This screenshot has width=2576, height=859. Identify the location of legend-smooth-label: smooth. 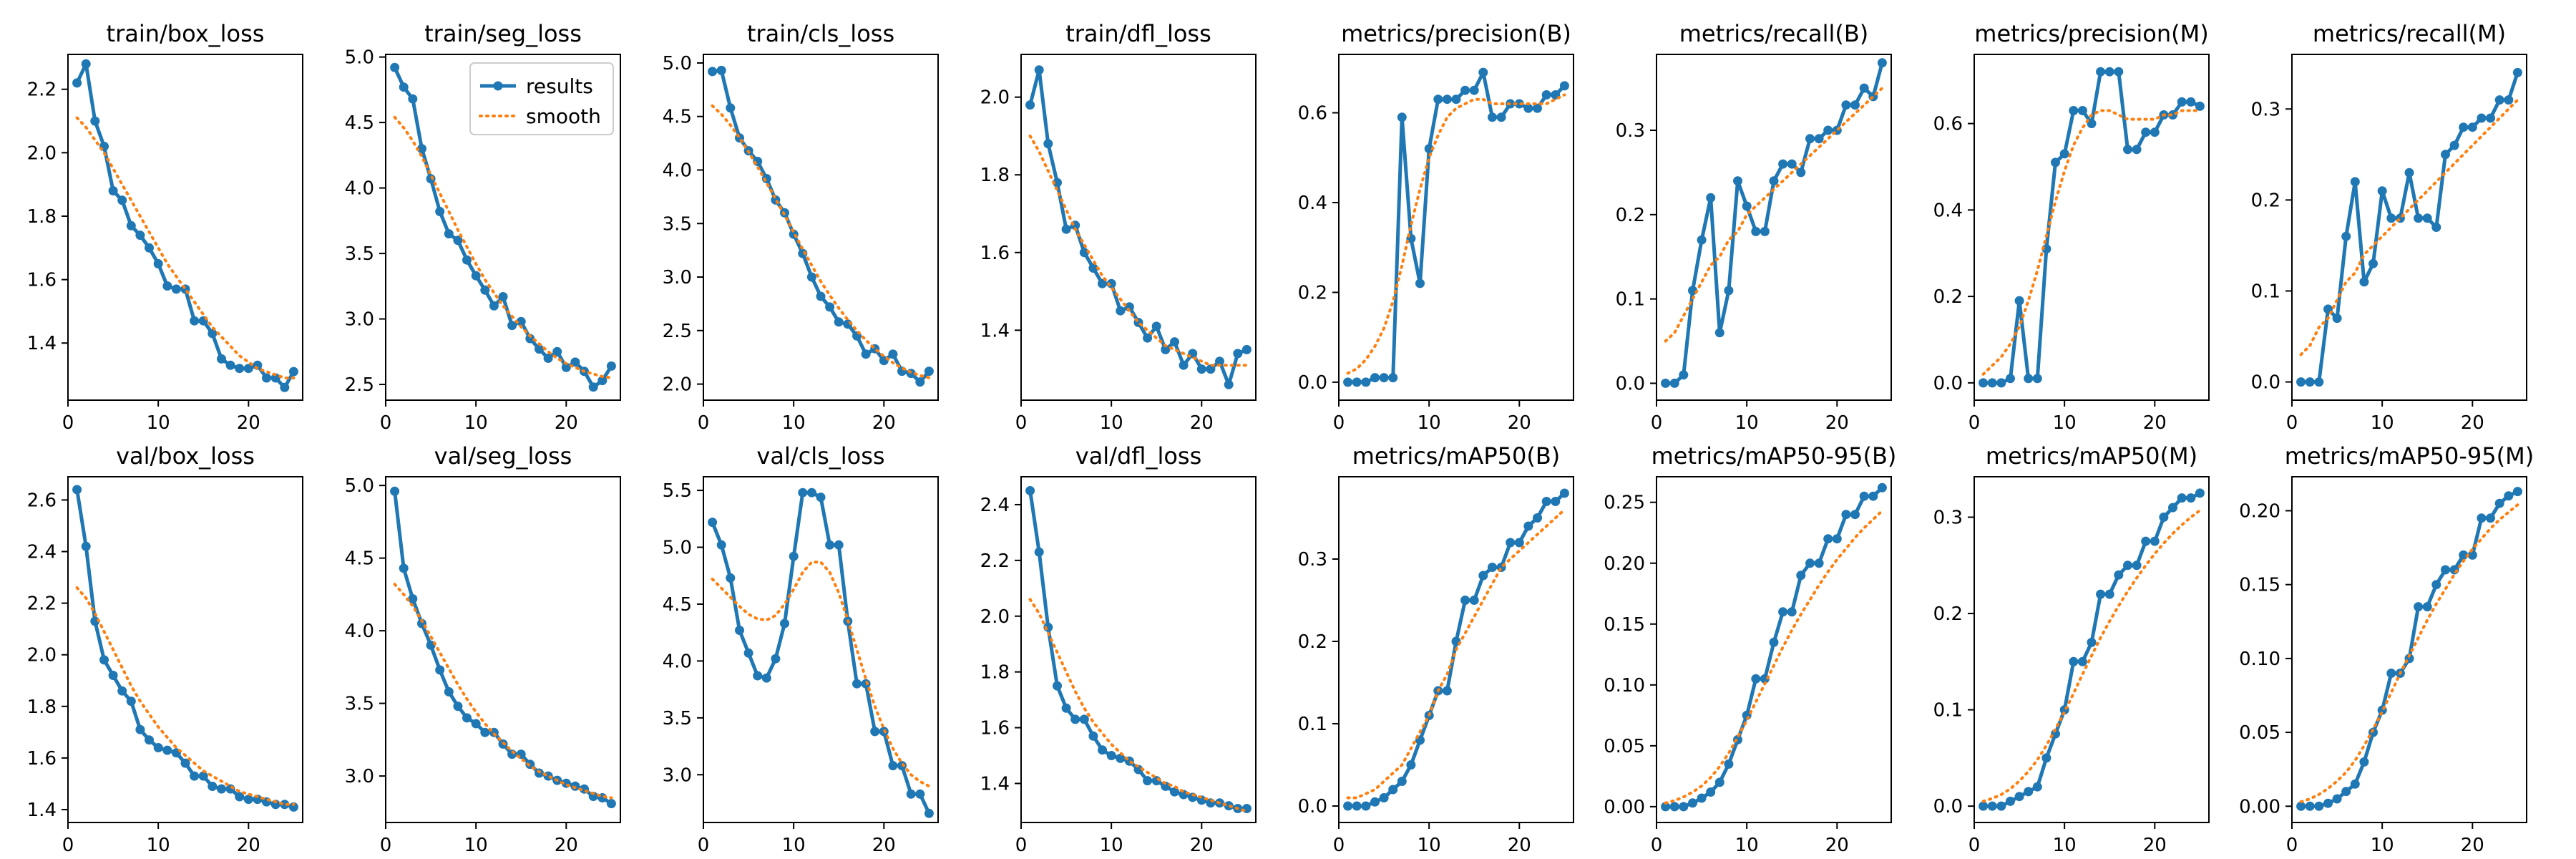
(563, 116).